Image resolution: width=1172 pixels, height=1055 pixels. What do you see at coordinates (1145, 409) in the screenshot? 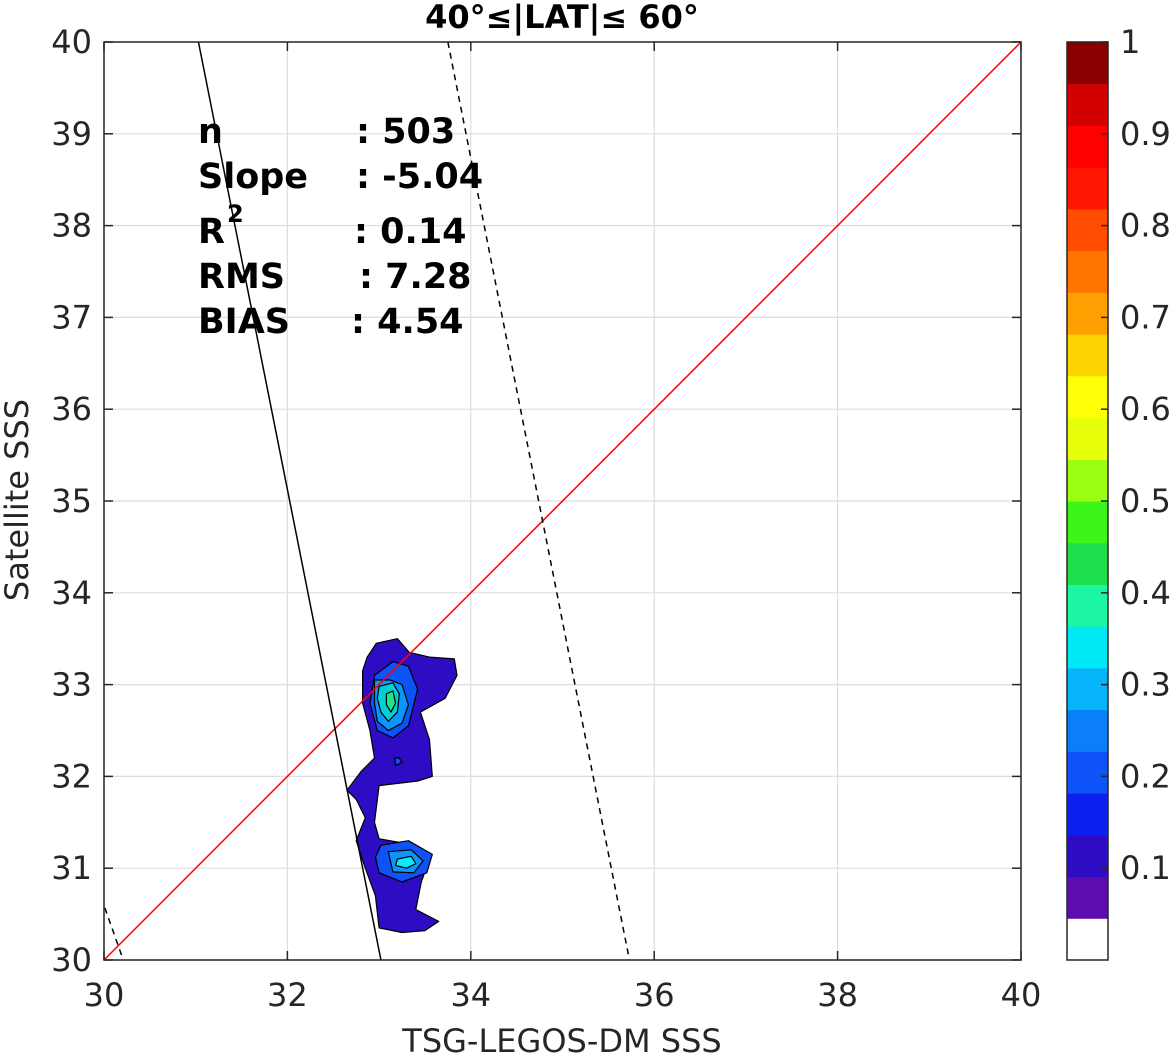
I see `colorbar-tick-label: 0.6` at bounding box center [1145, 409].